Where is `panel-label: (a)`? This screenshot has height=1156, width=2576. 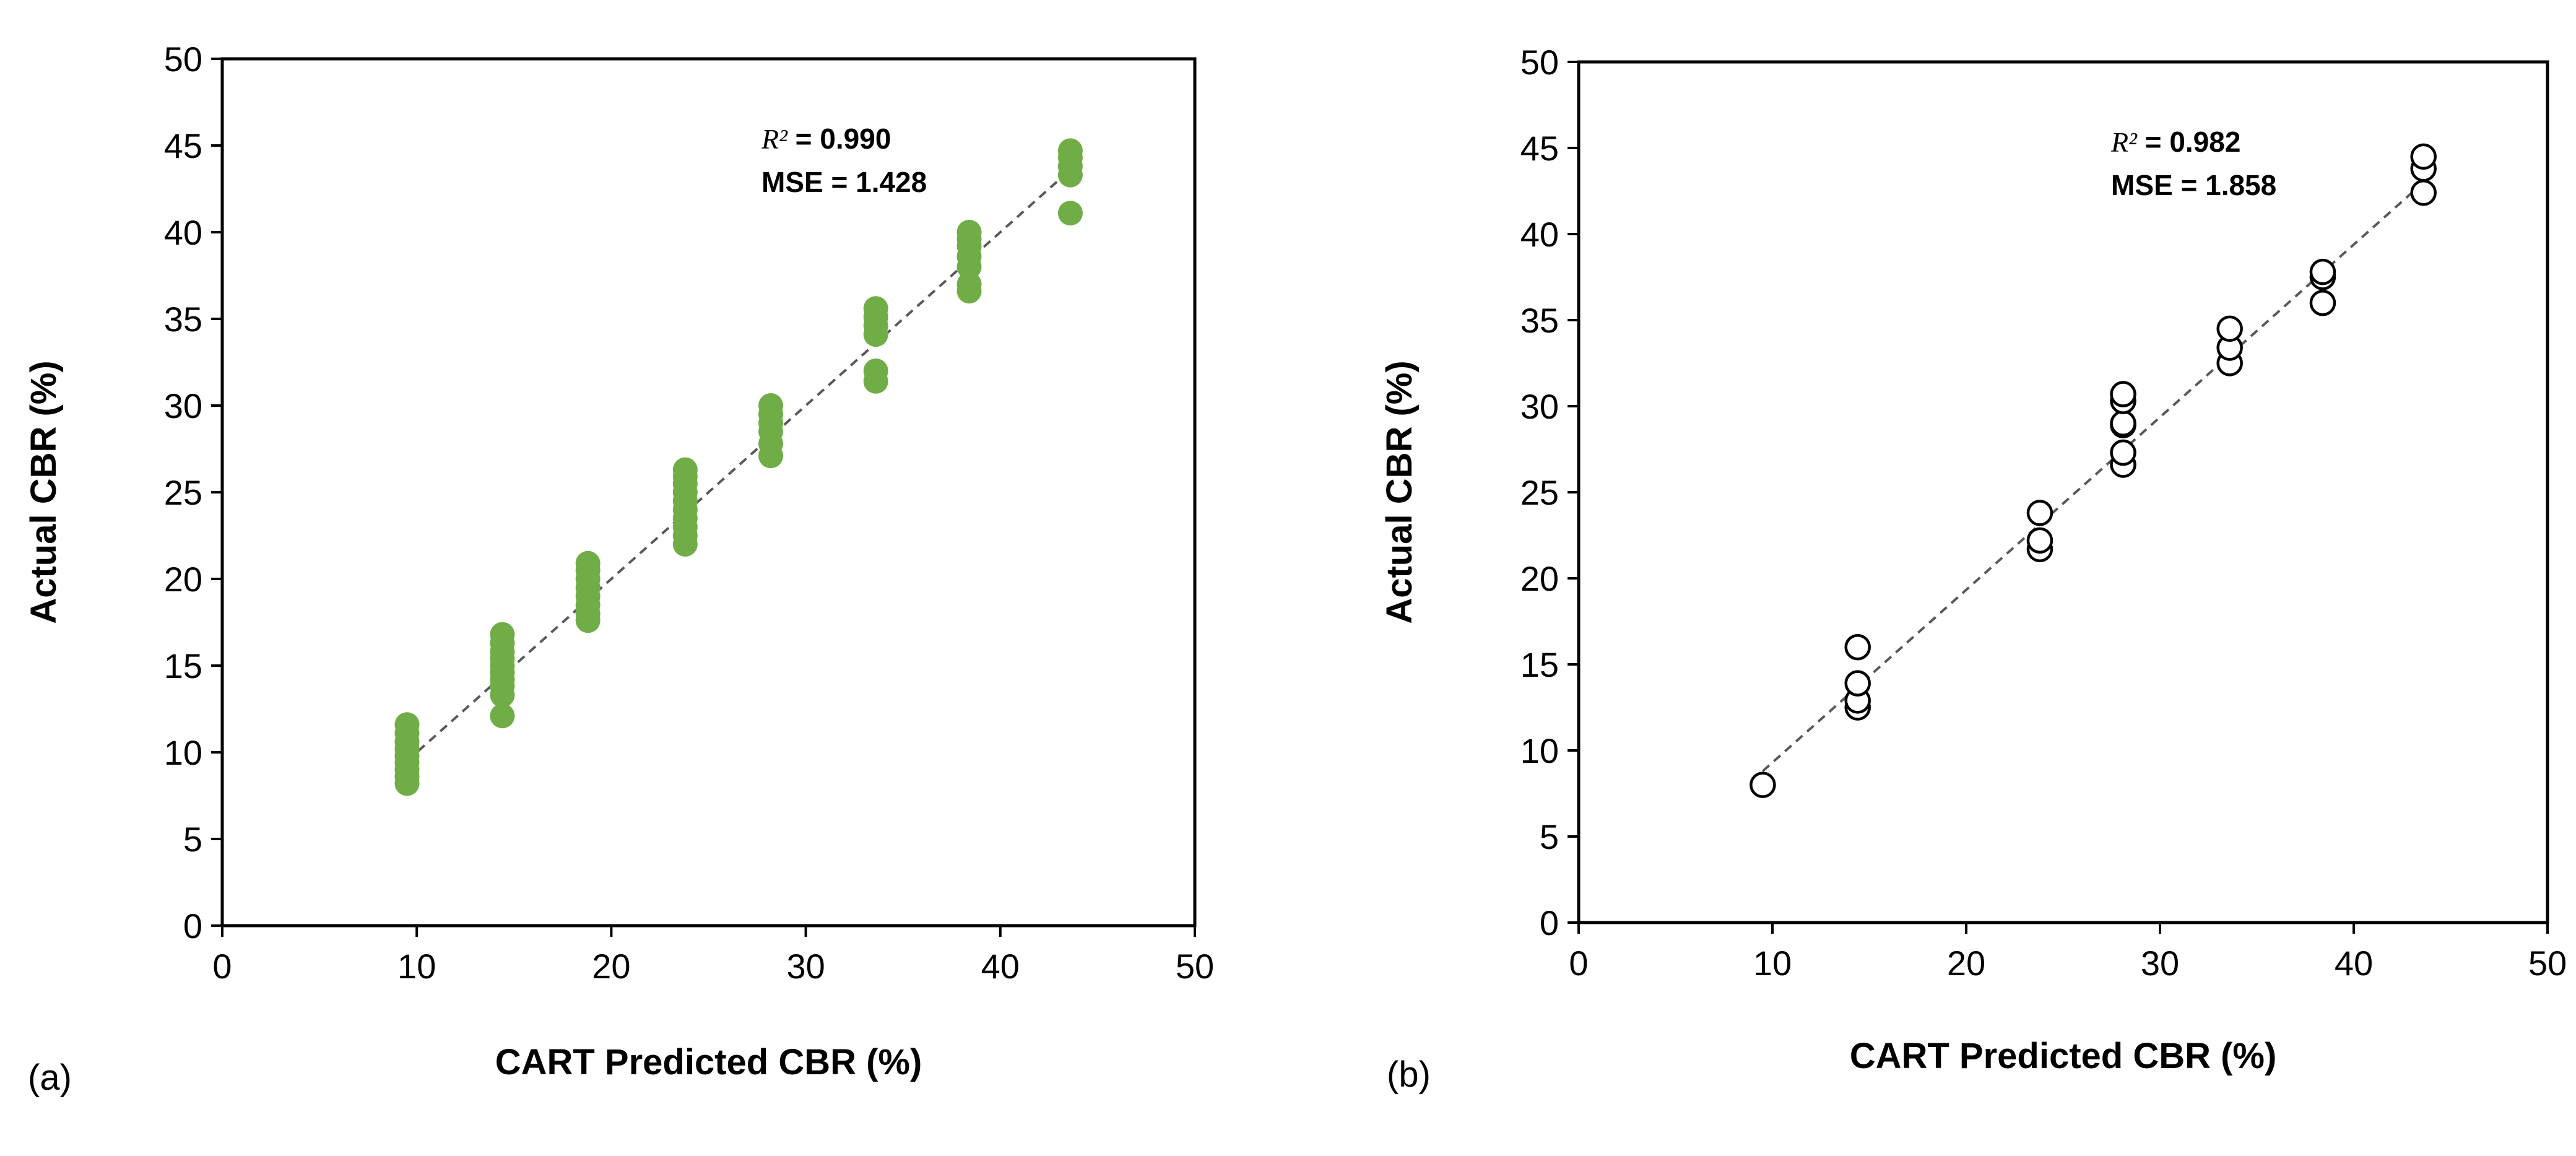 panel-label: (a) is located at coordinates (50, 1078).